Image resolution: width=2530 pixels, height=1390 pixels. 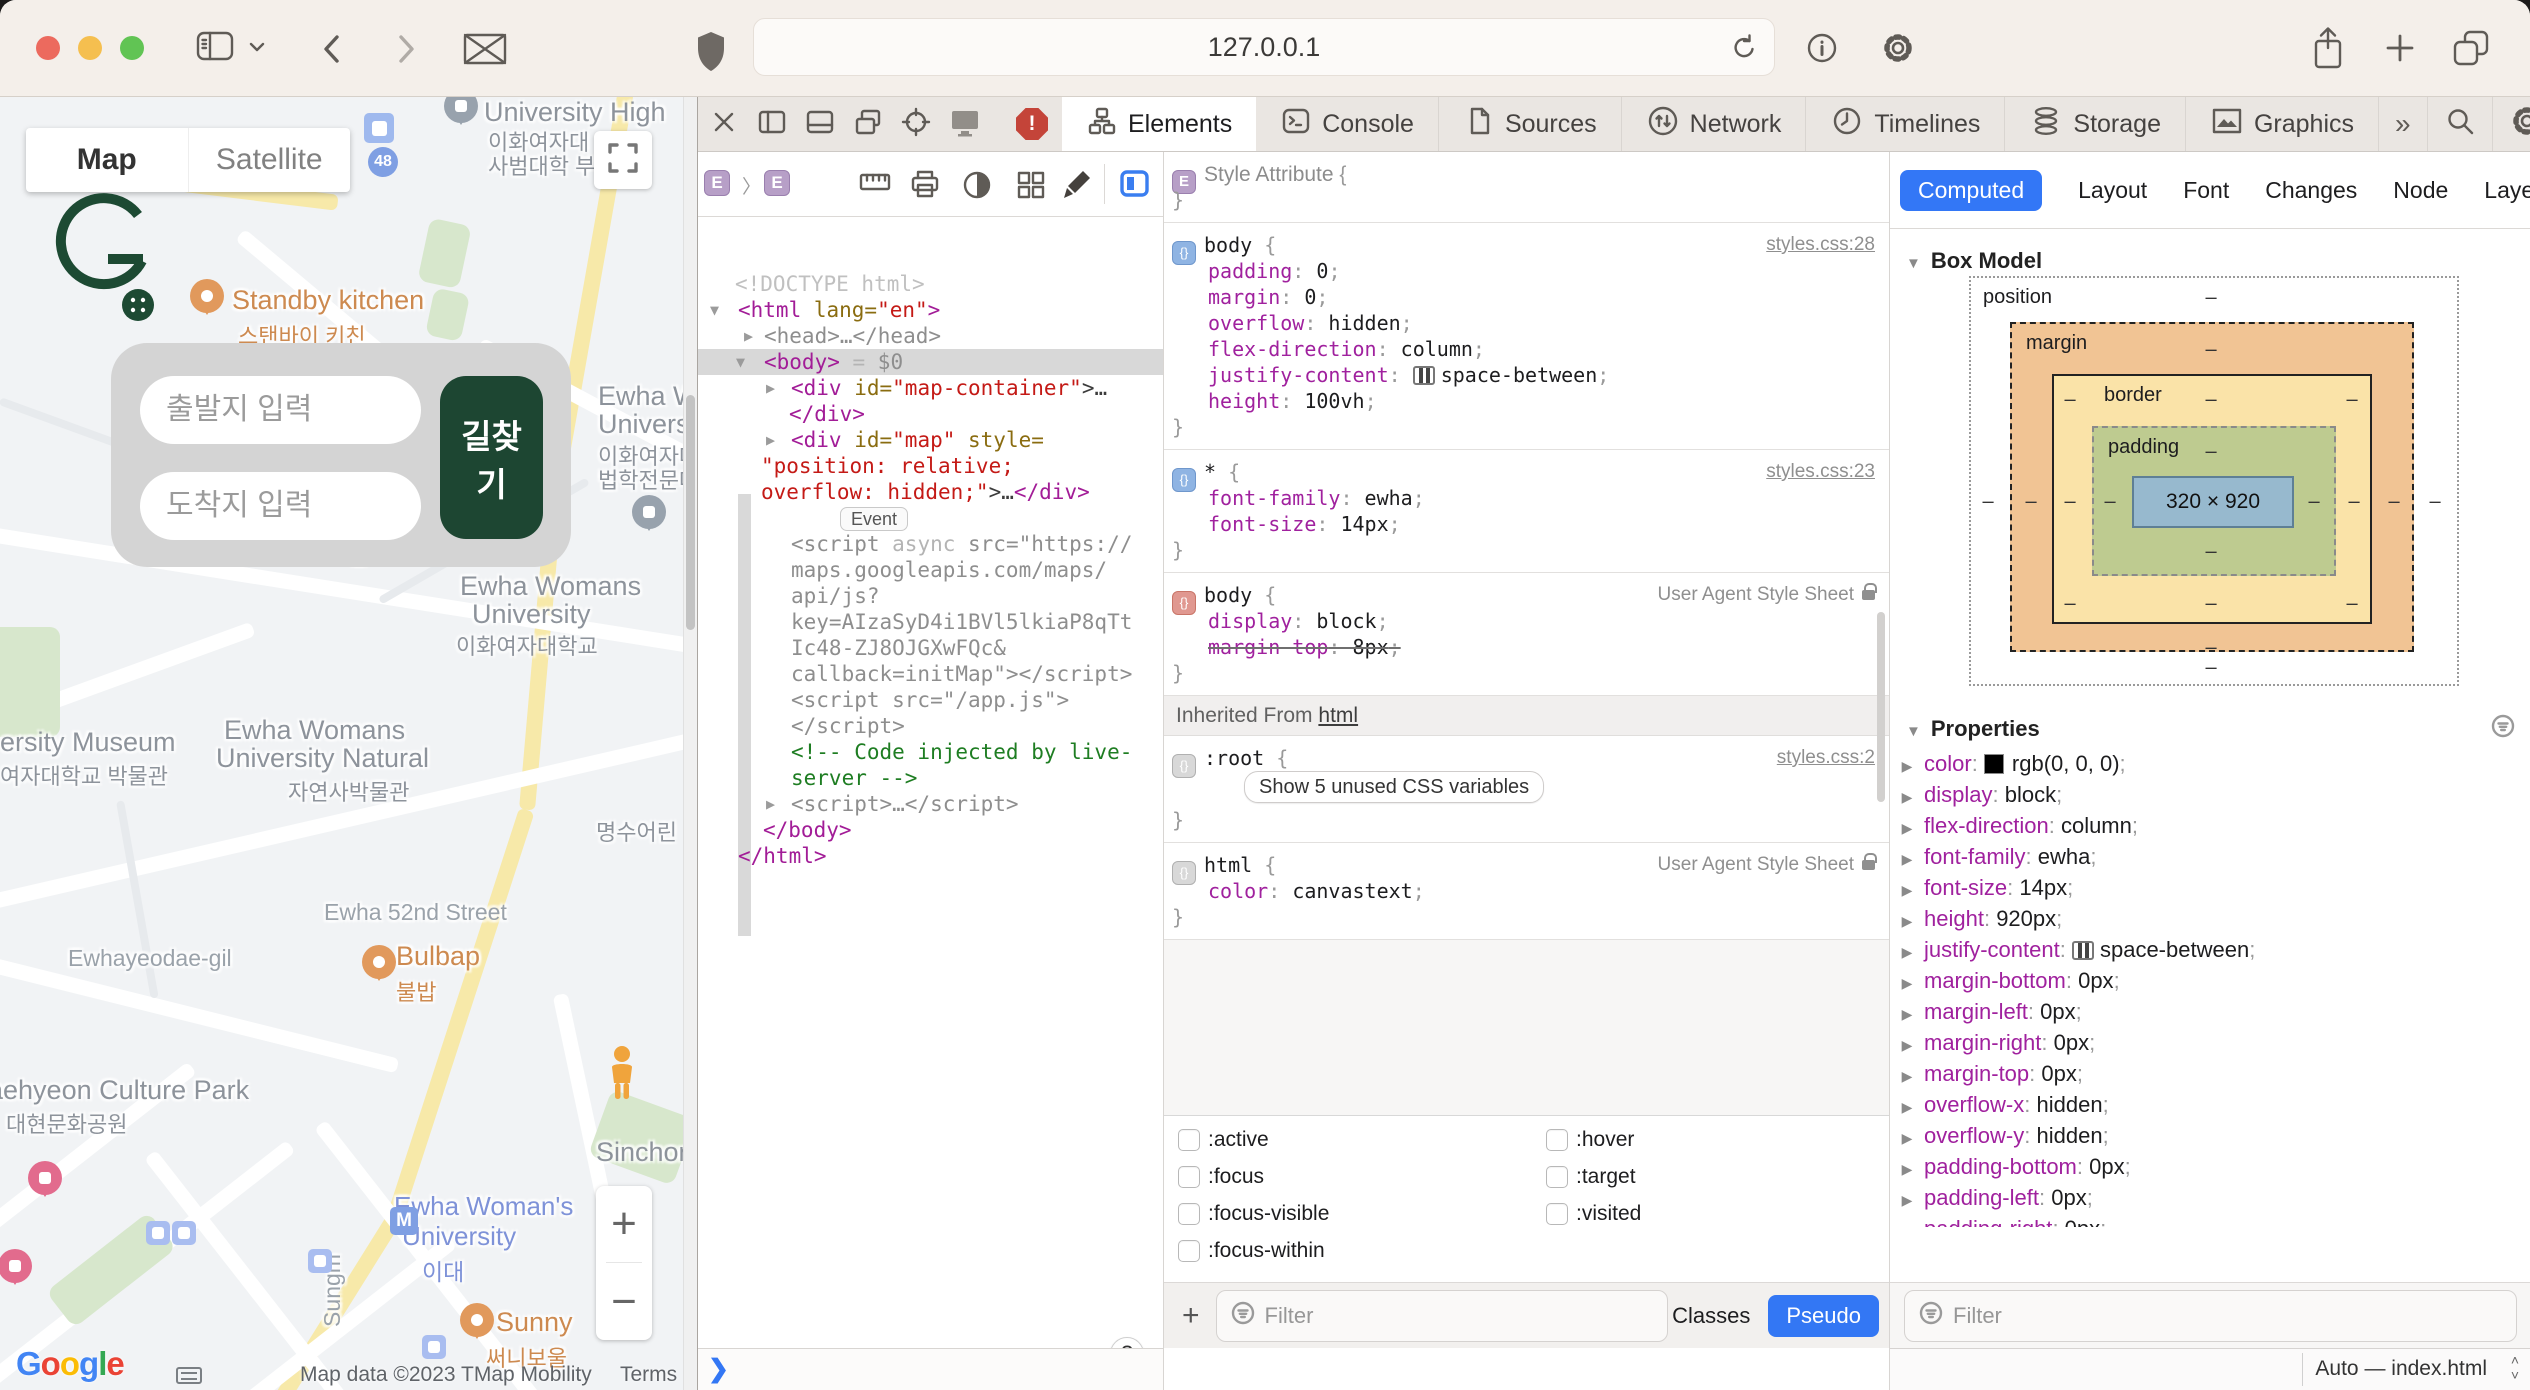 I want to click on dom-tree-row: ▶ <script>…</script>, so click(x=930, y=804).